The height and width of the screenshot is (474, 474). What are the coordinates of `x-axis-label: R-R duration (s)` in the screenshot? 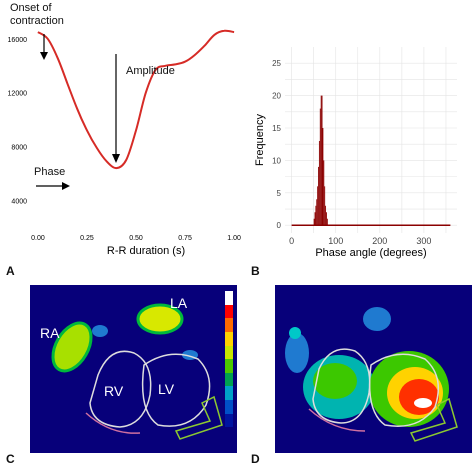 It's located at (146, 251).